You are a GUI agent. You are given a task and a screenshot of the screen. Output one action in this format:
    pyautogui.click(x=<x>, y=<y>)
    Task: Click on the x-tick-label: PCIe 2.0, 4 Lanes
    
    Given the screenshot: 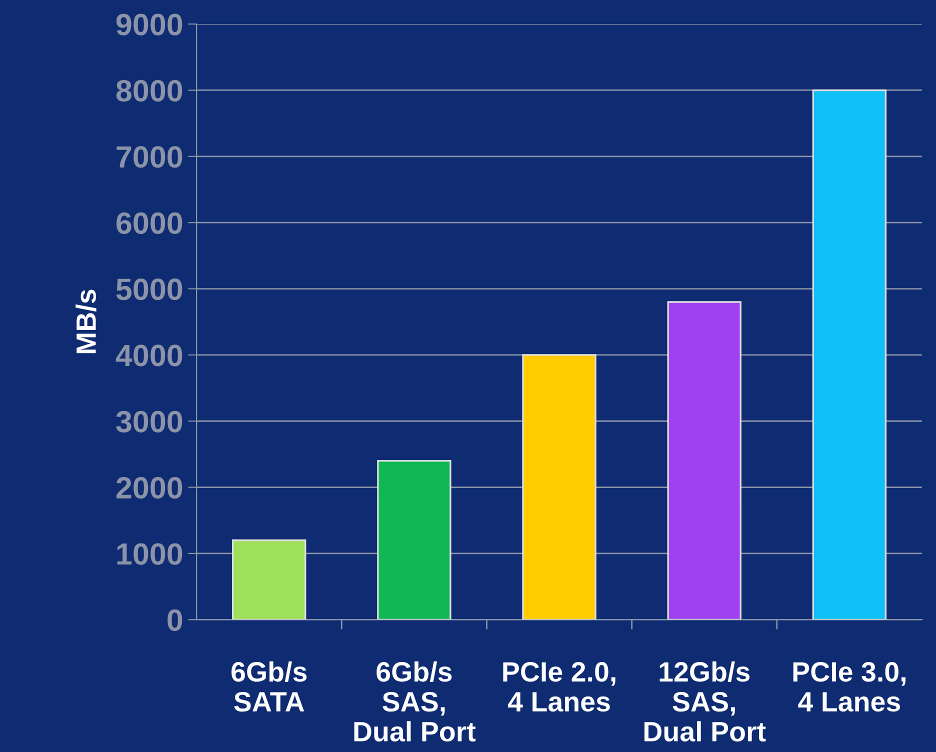 What is the action you would take?
    pyautogui.click(x=559, y=687)
    